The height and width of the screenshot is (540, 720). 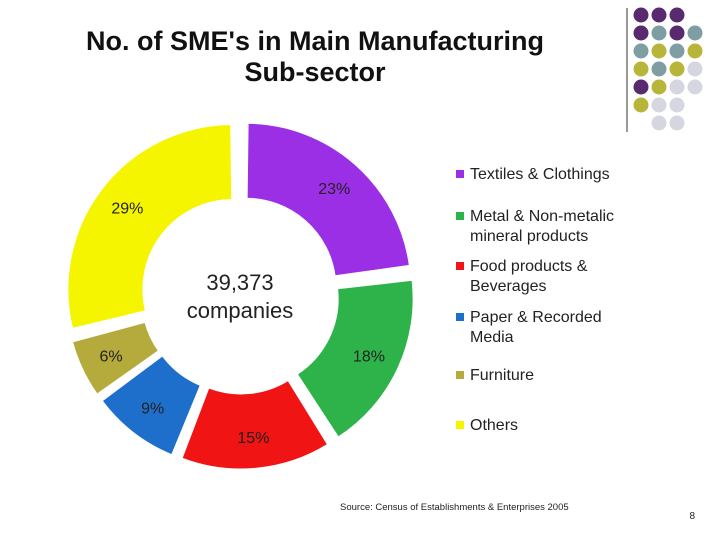 What do you see at coordinates (529, 266) in the screenshot?
I see `legend-label-line: Food products &` at bounding box center [529, 266].